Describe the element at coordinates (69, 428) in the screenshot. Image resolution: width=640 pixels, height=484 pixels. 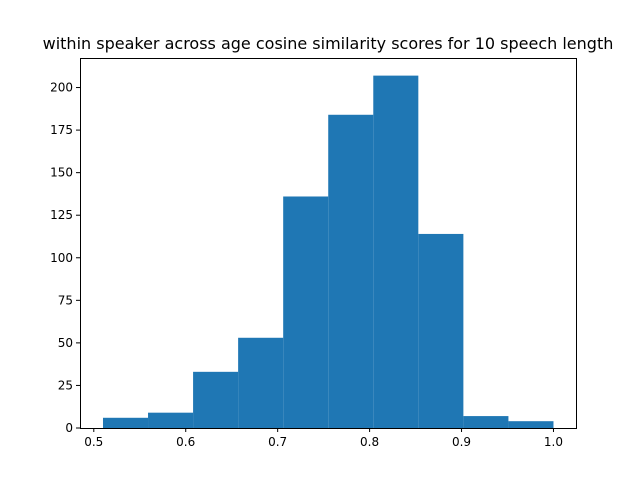
I see `y-tick-label-1: 0` at that location.